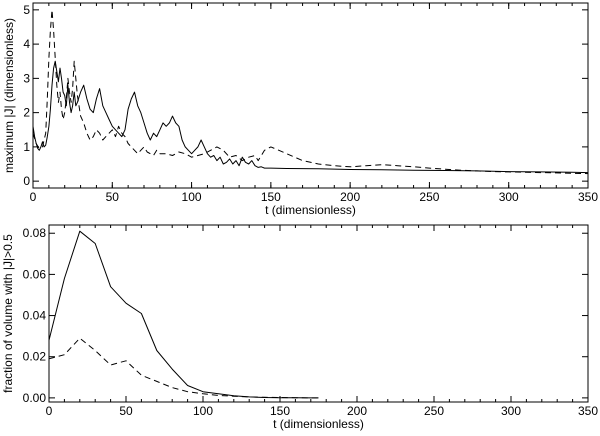 The image size is (600, 436). Describe the element at coordinates (35, 357) in the screenshot. I see `y-tick-label: 0.02` at that location.